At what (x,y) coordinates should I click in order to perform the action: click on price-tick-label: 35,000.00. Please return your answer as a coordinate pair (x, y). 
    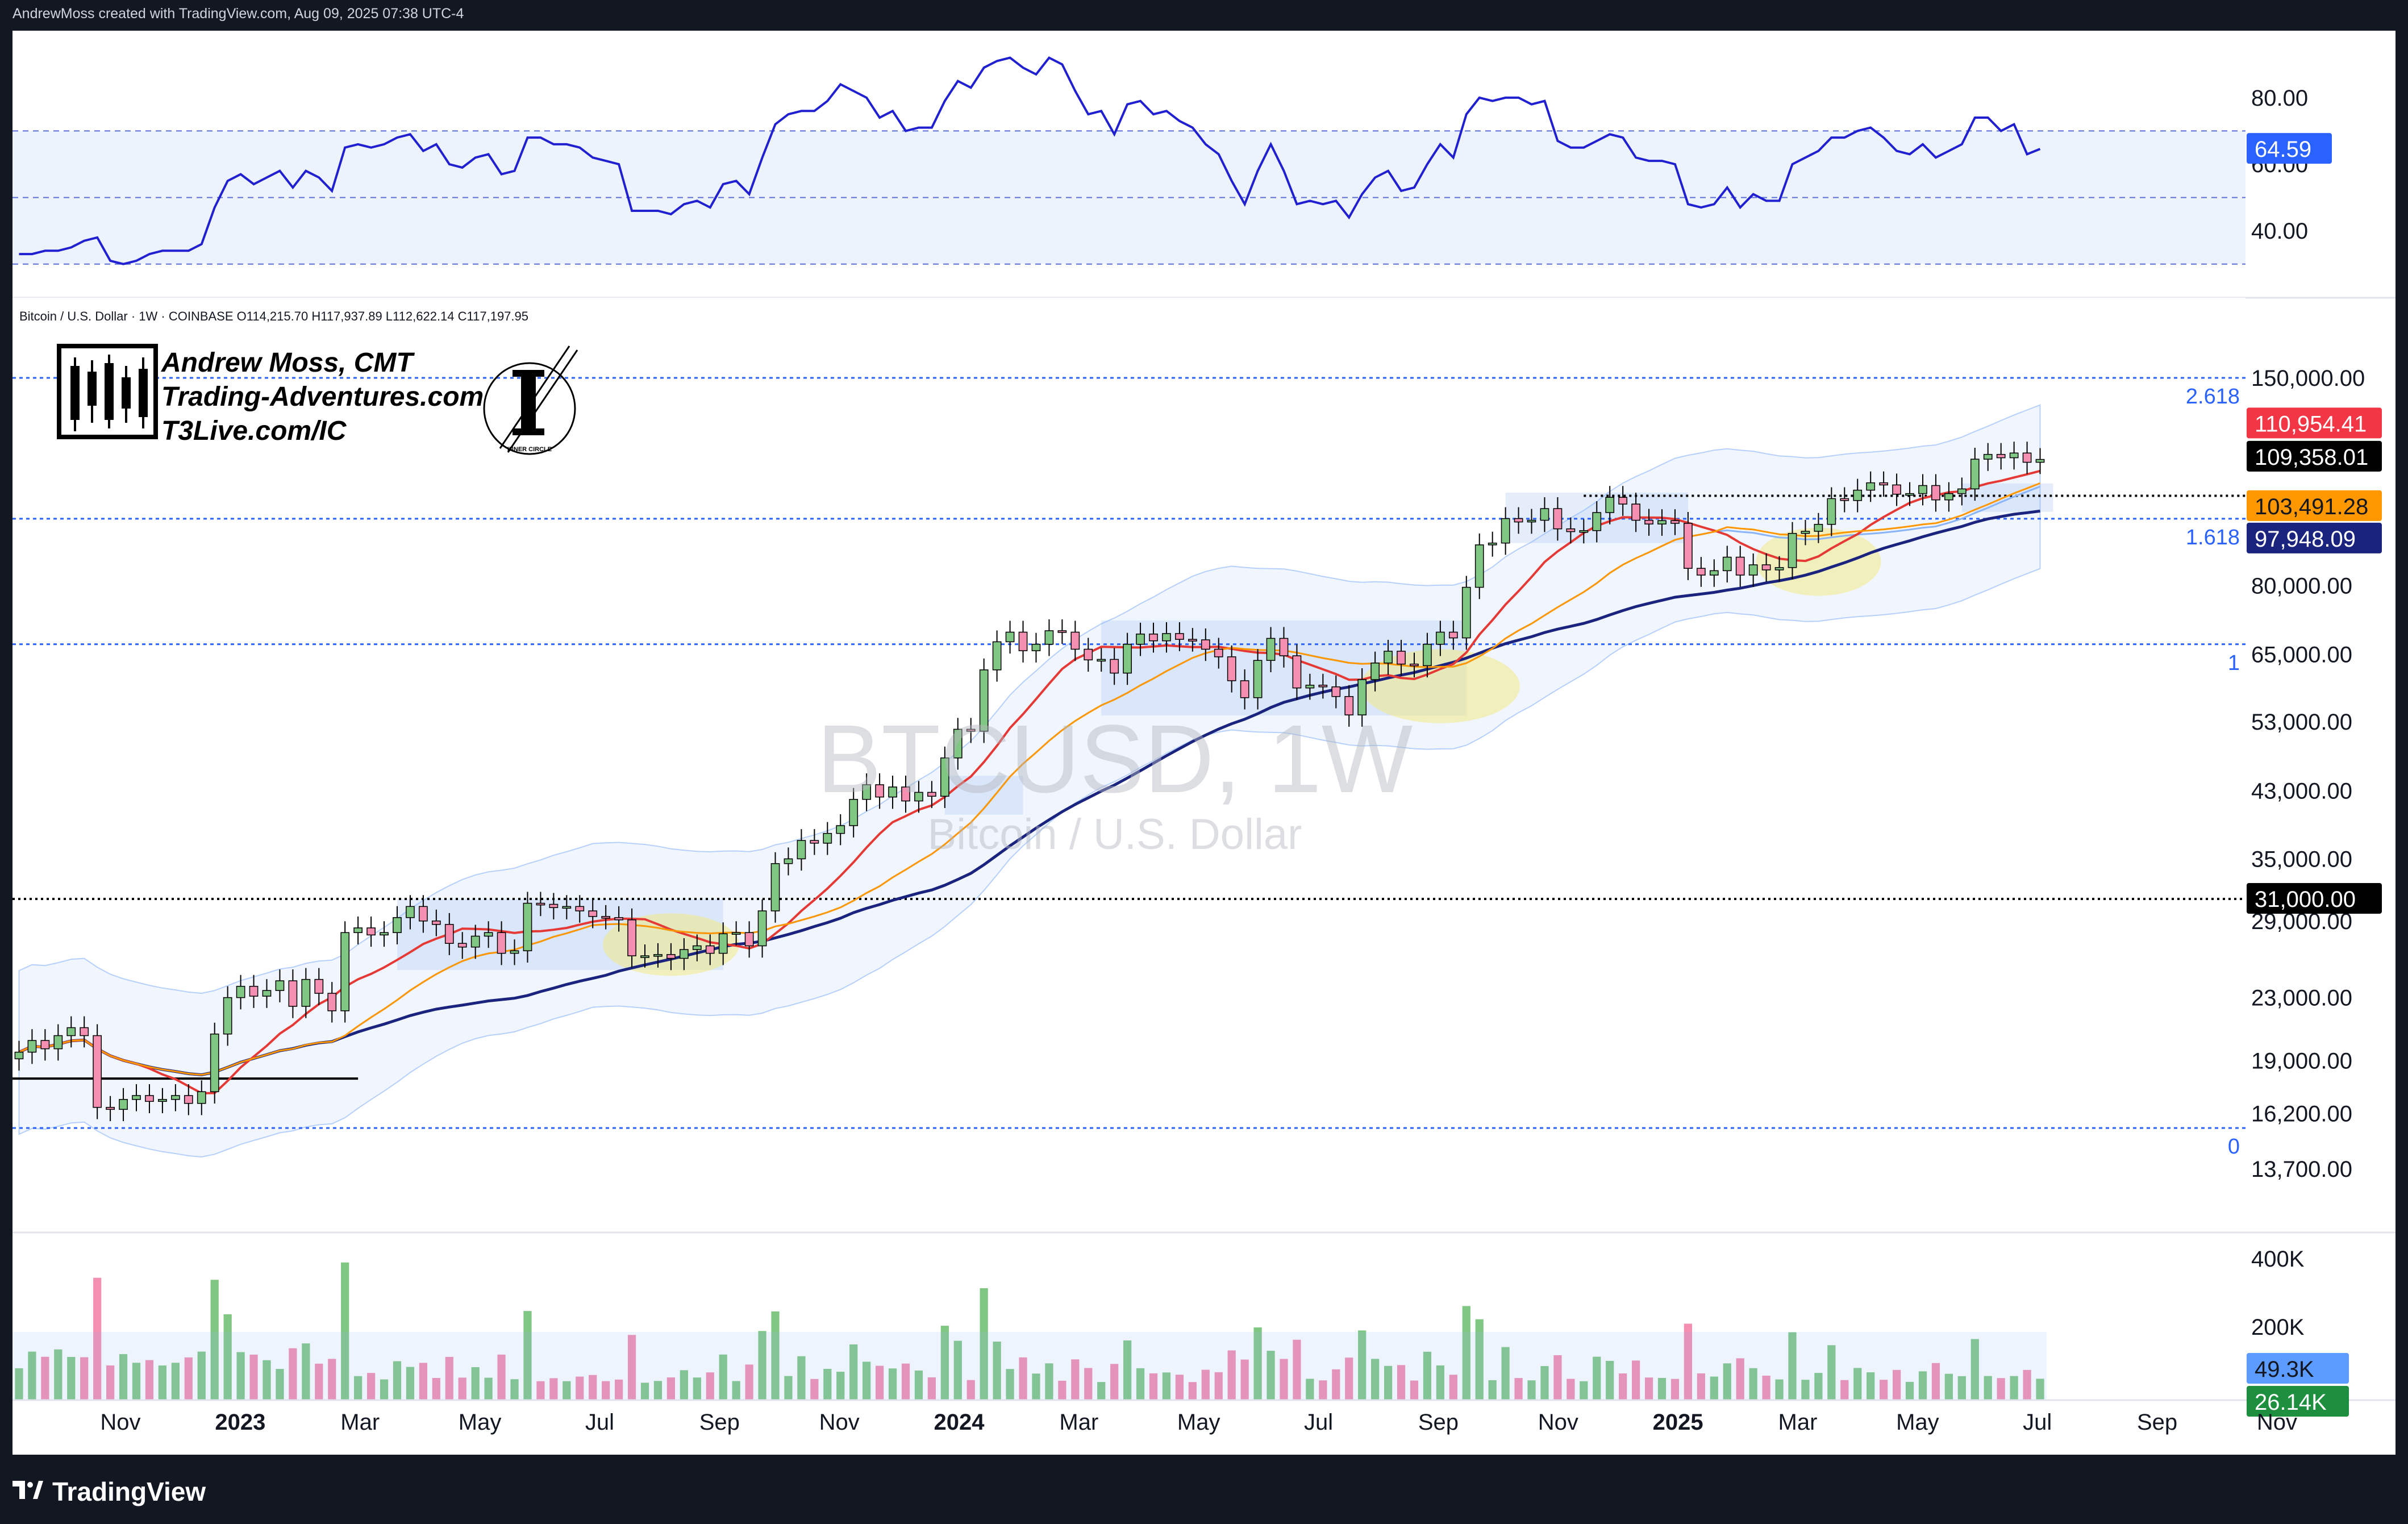
    Looking at the image, I should click on (2301, 860).